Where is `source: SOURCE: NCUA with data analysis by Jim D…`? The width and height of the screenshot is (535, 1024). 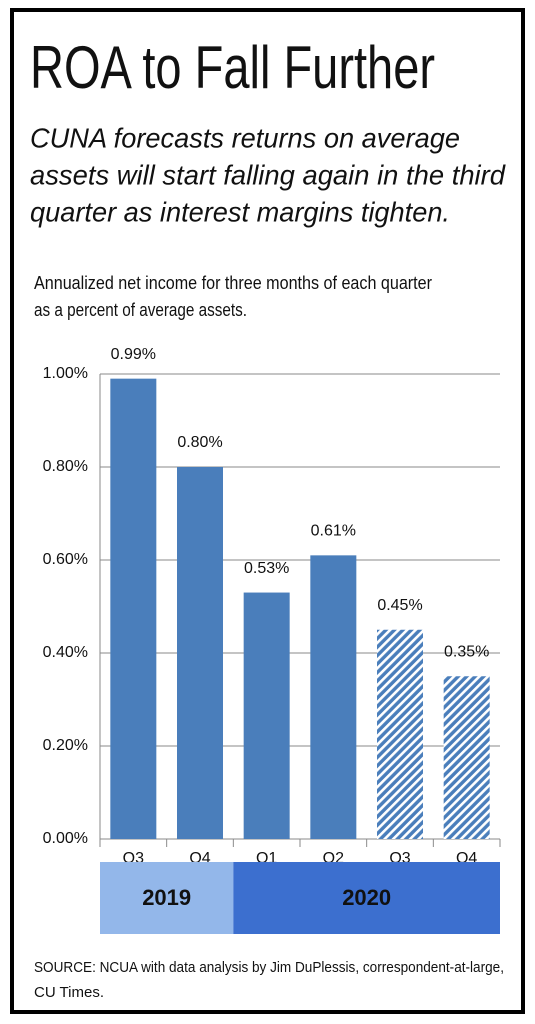
source: SOURCE: NCUA with data analysis by Jim D… is located at coordinates (269, 967).